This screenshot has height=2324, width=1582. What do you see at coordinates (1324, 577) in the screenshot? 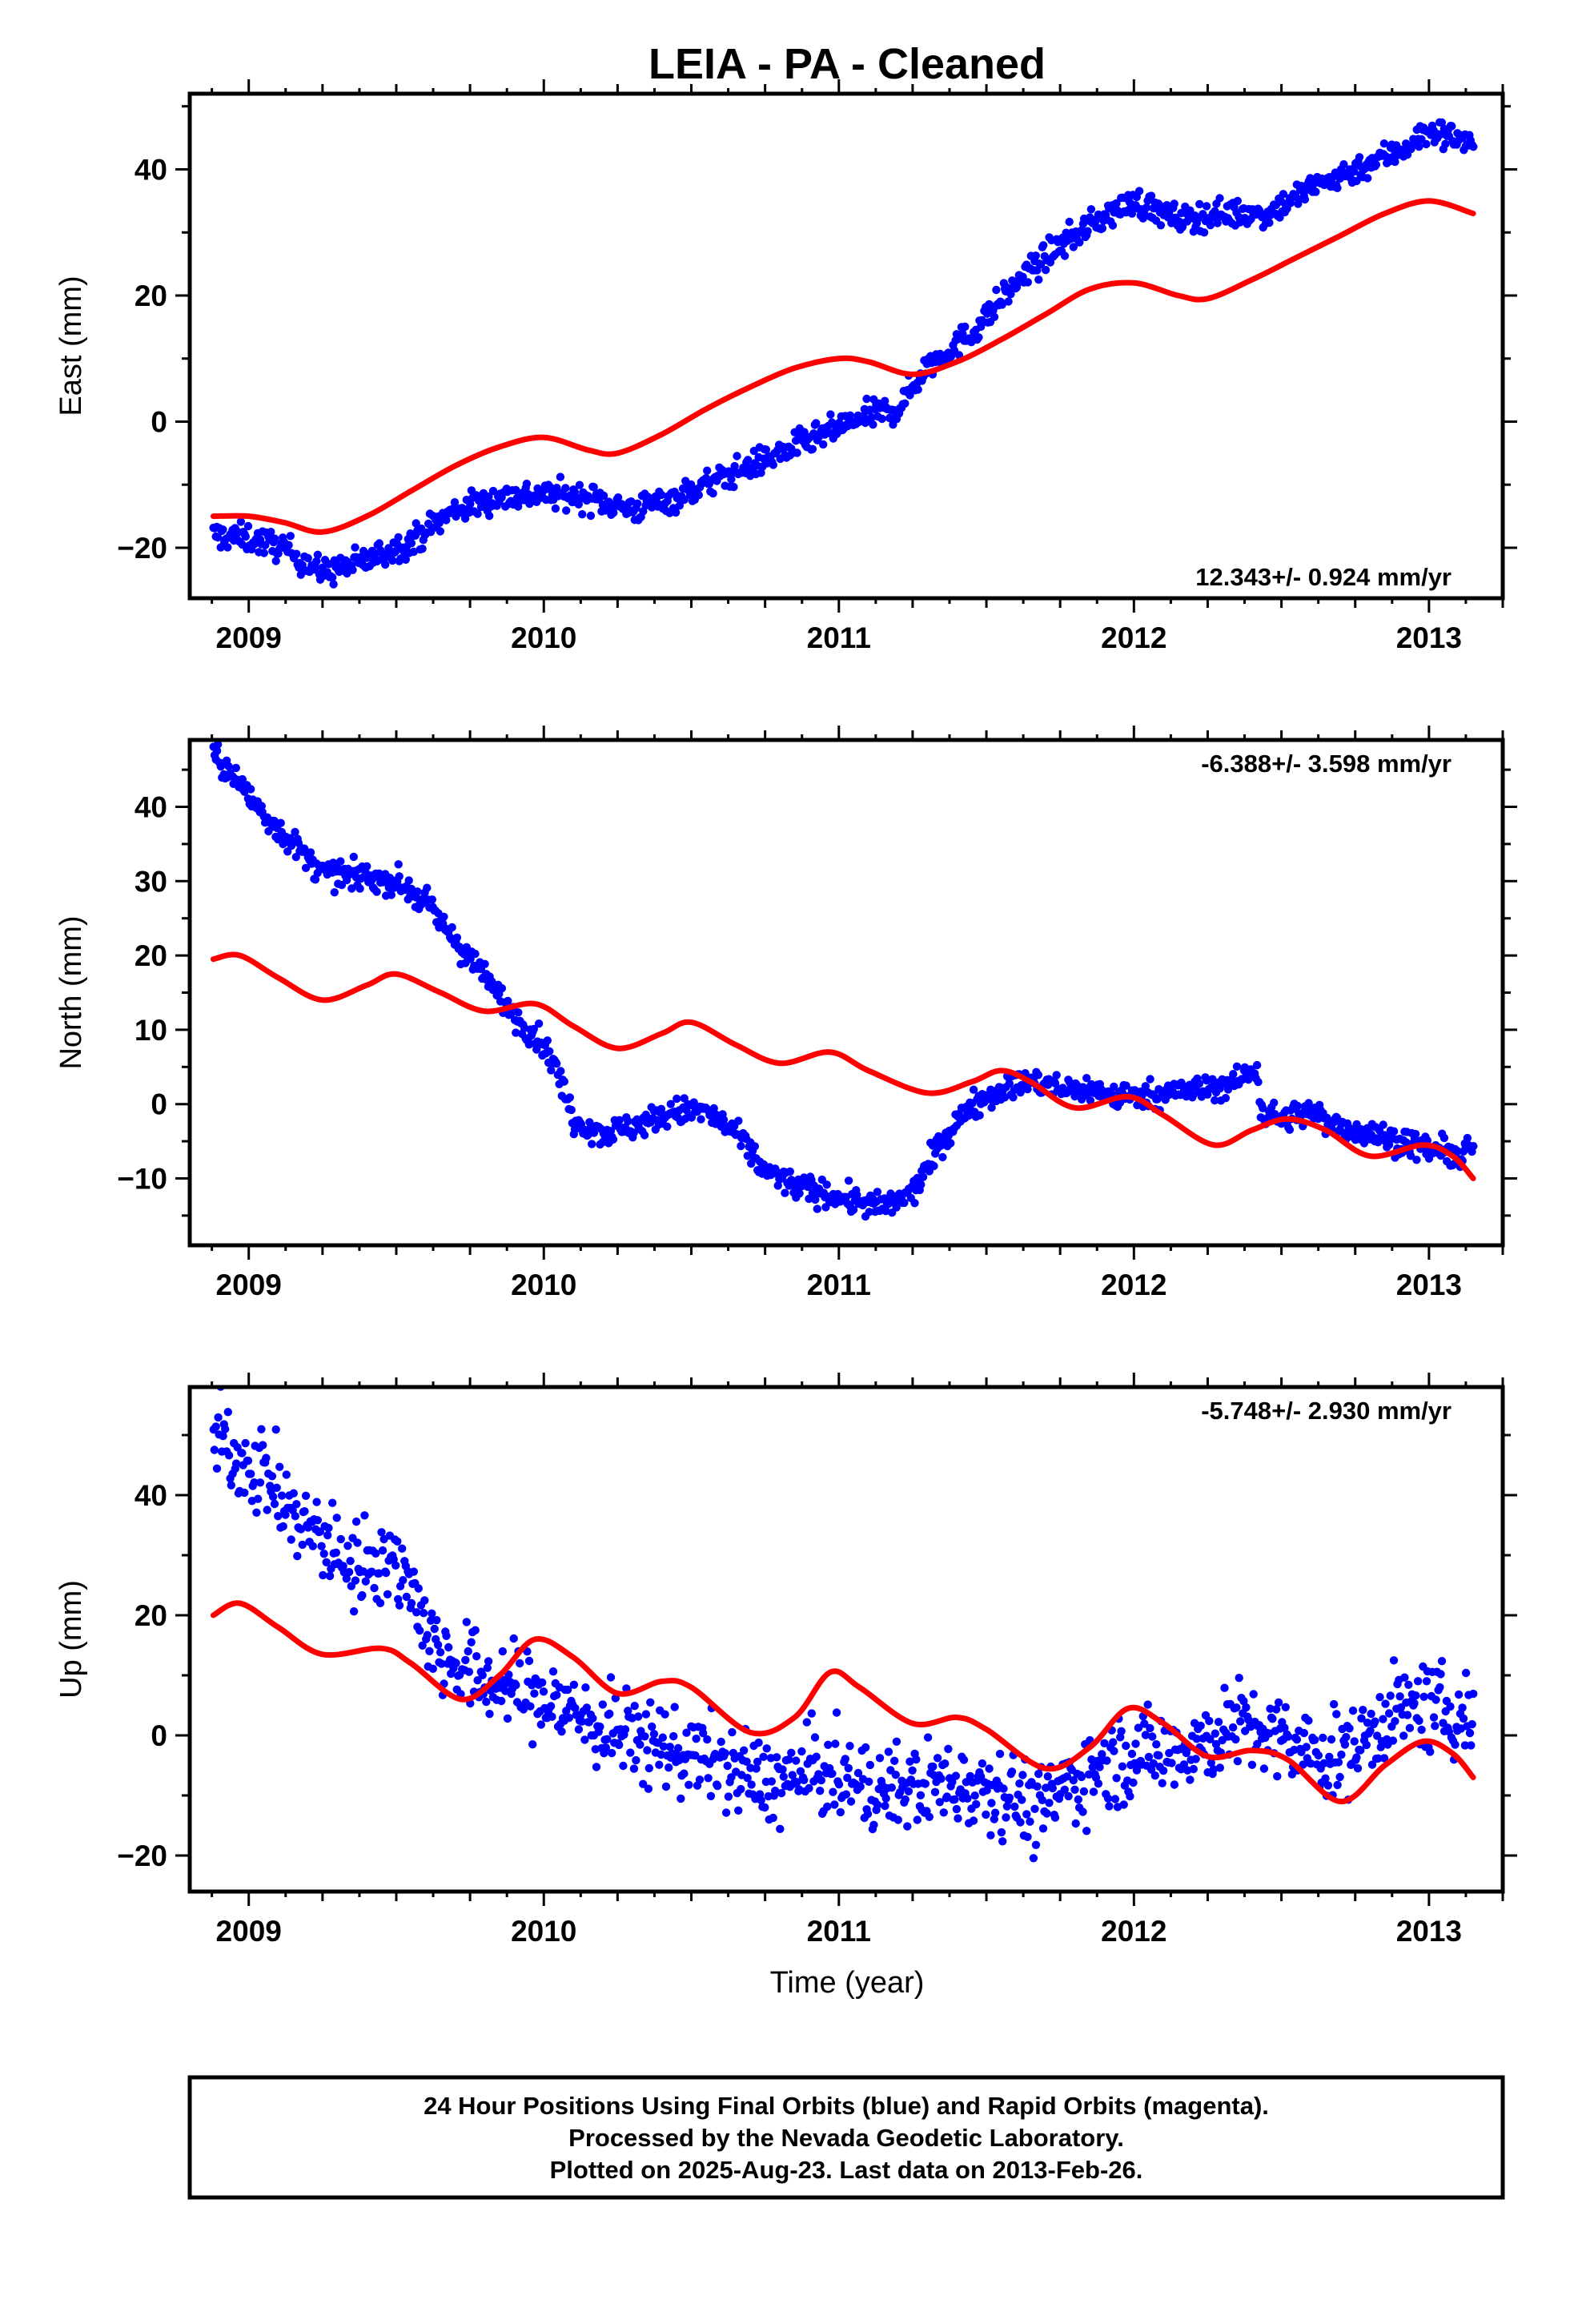
I see `rate-annotation: 12.343+/- 0.924 mm/yr` at bounding box center [1324, 577].